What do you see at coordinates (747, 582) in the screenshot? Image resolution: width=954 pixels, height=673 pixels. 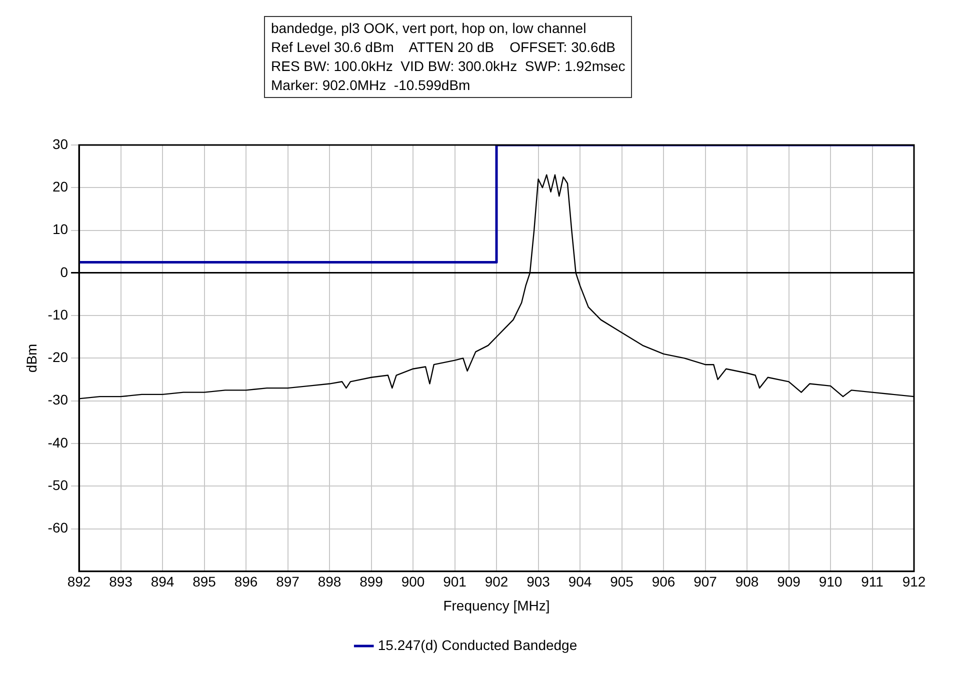 I see `x-tick-label: 908` at bounding box center [747, 582].